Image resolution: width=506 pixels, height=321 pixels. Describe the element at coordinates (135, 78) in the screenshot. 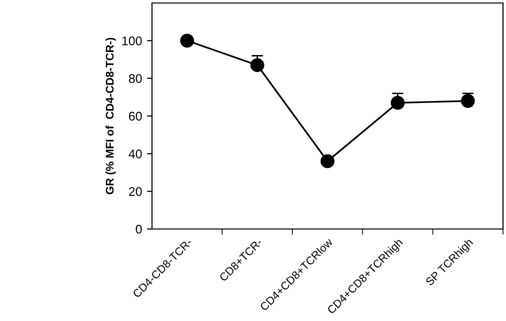

I see `y-tick-label: 80` at that location.